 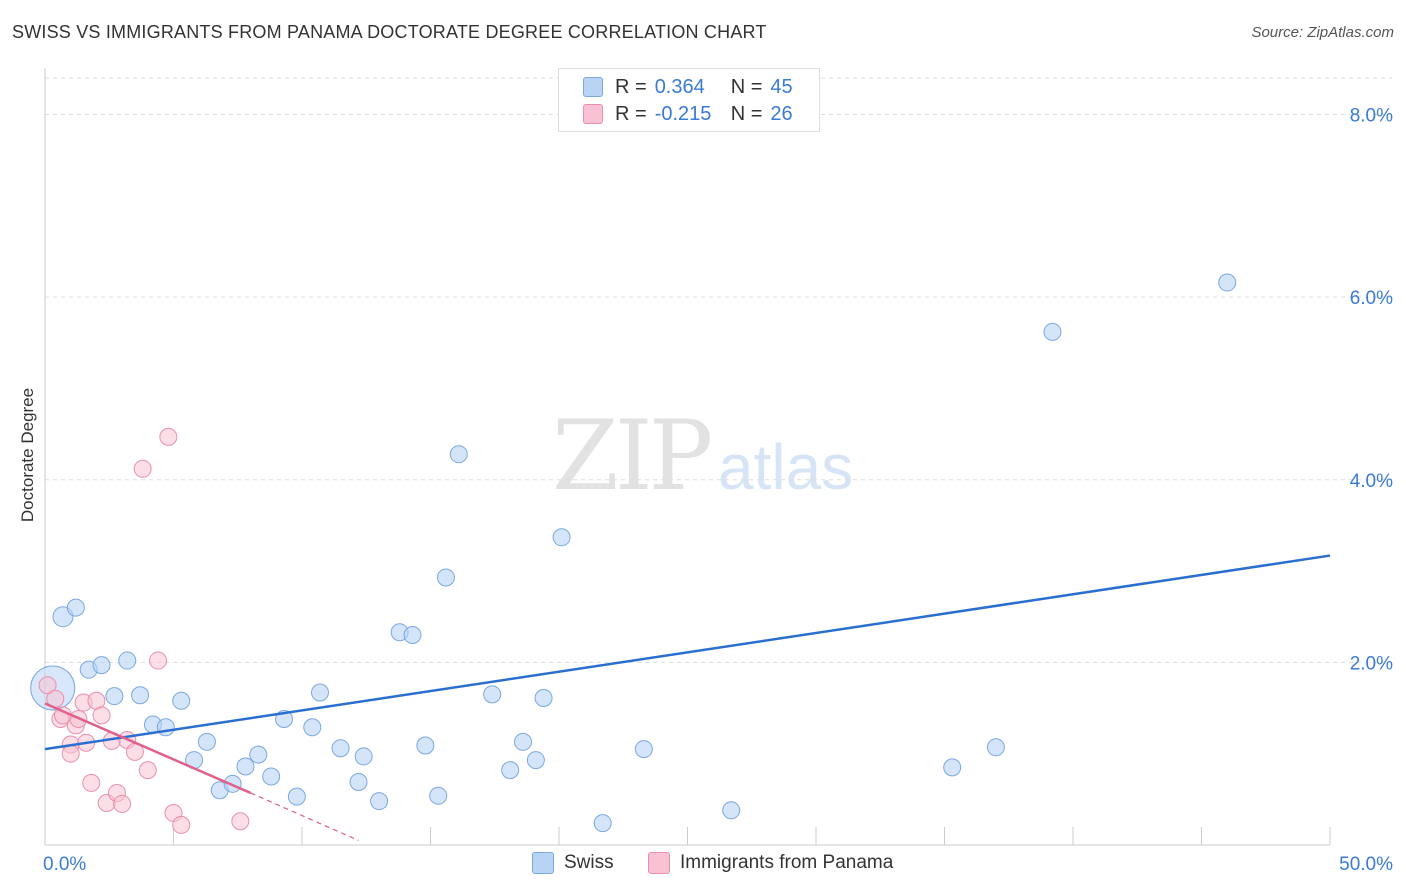 What do you see at coordinates (786, 467) in the screenshot?
I see `watermark-atlas: atlas` at bounding box center [786, 467].